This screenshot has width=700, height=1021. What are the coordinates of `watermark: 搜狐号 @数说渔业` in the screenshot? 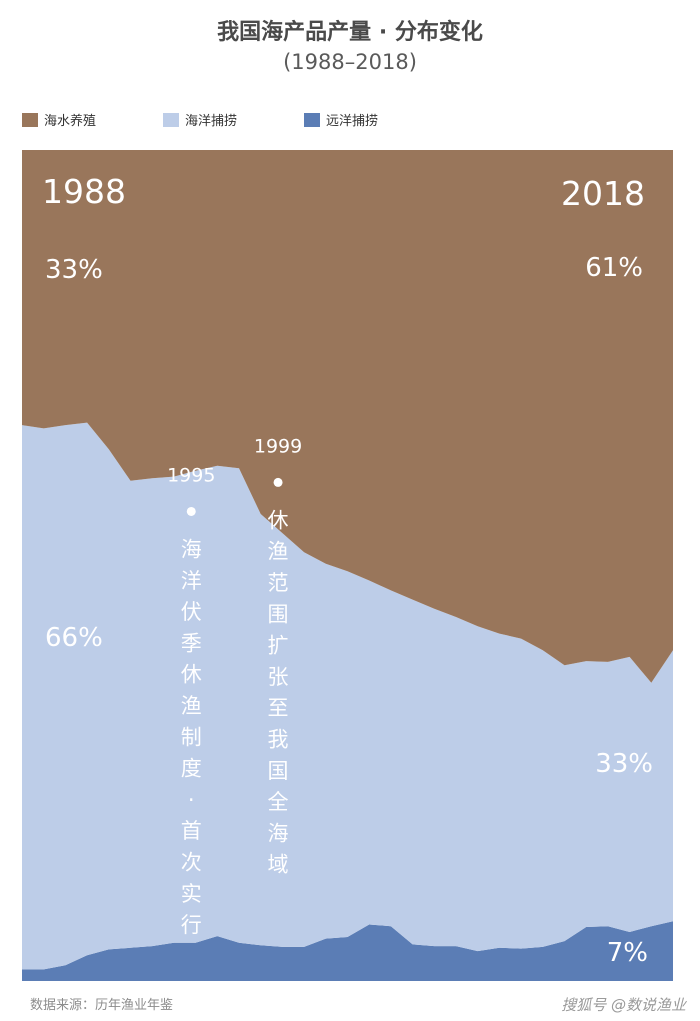 It's located at (623, 1005).